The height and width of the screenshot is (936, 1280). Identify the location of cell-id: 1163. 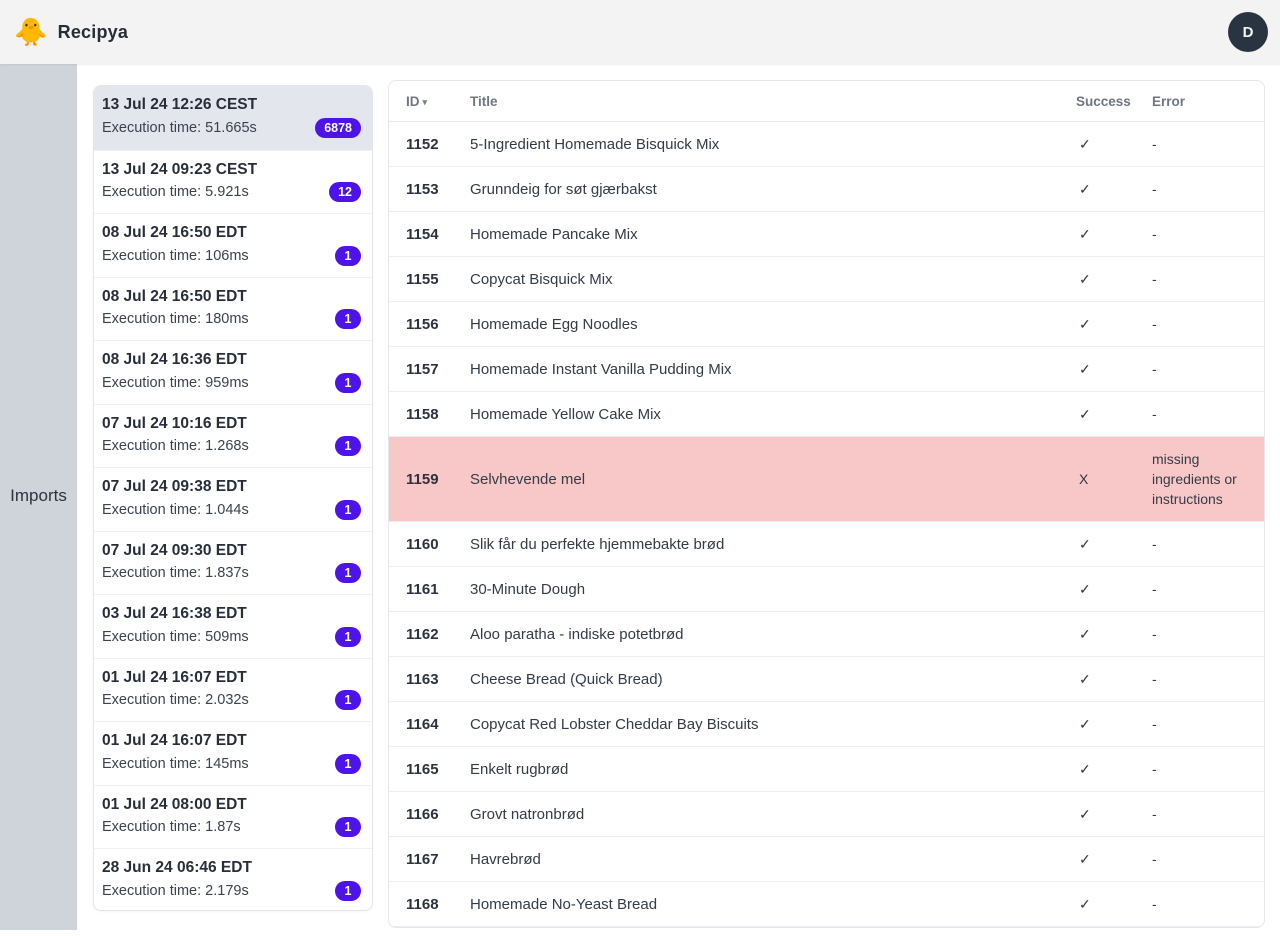
(422, 679).